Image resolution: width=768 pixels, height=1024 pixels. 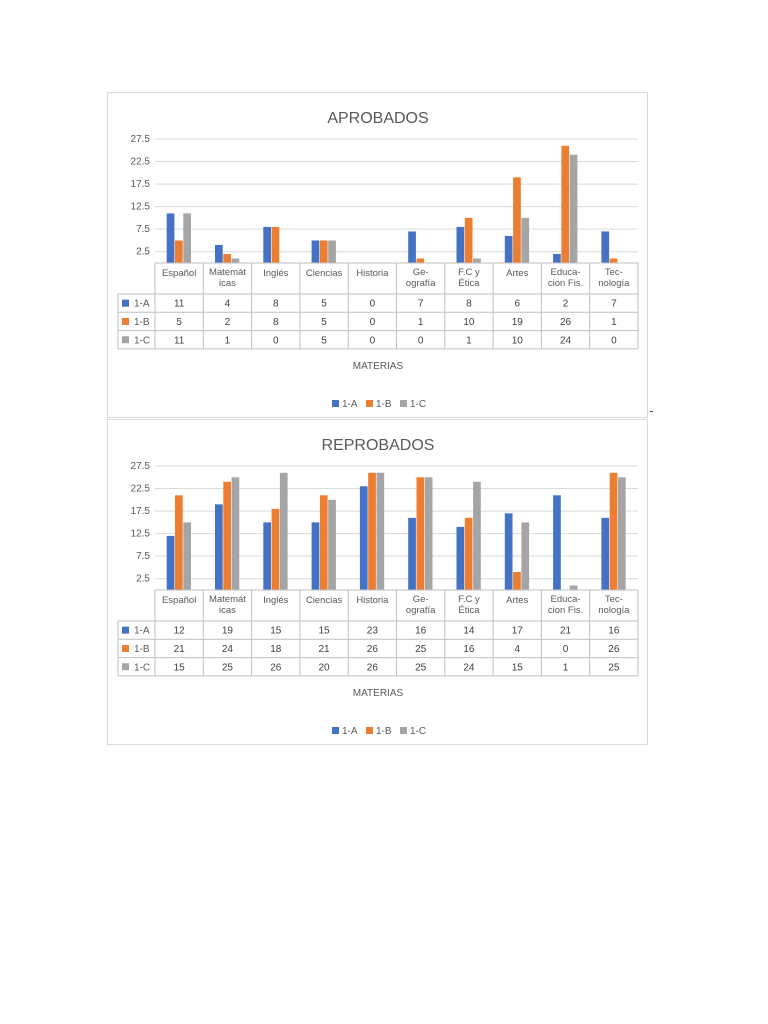 What do you see at coordinates (142, 631) in the screenshot?
I see `series-row-label: 1-A` at bounding box center [142, 631].